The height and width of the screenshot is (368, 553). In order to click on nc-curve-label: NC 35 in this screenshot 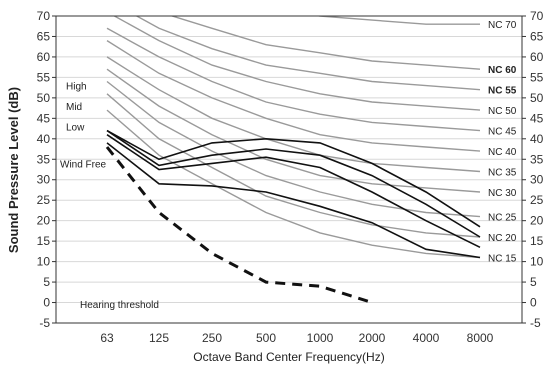, I will do `click(502, 173)`.